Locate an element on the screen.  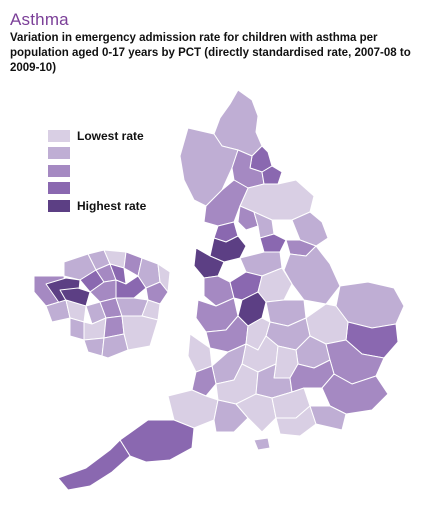
region-wakefield is located at coordinates (273, 243).